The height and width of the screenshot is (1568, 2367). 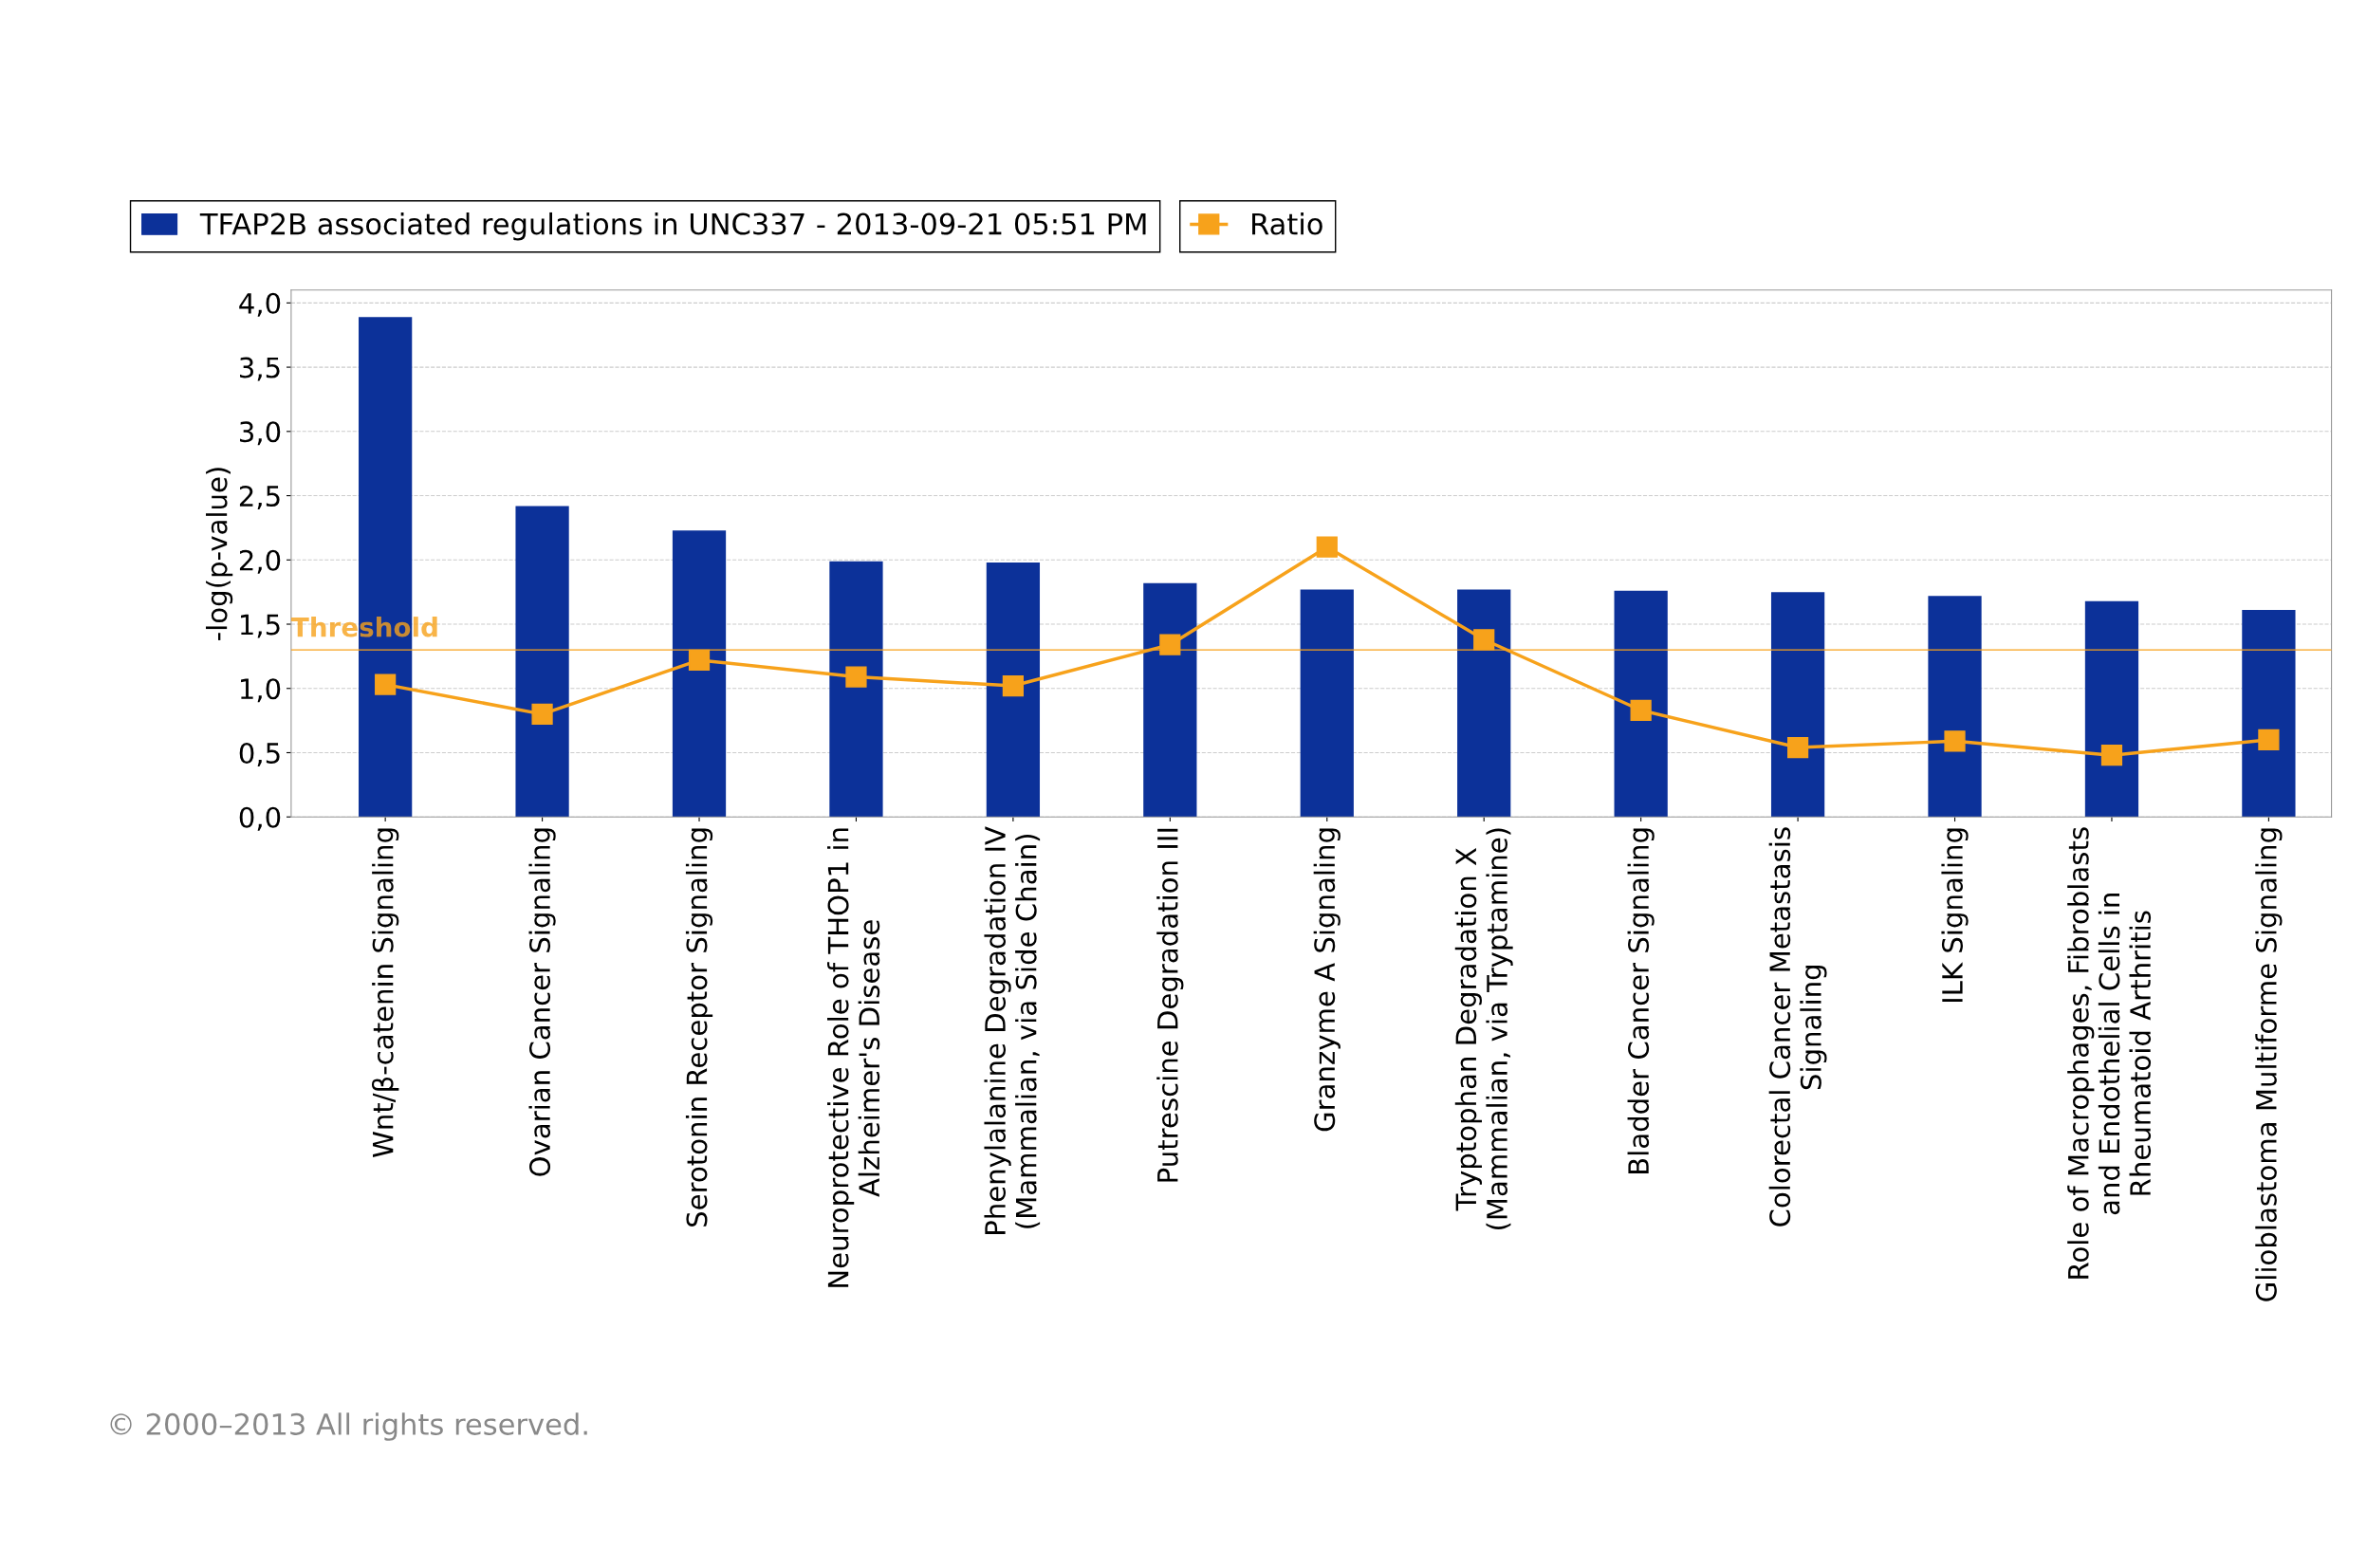 What do you see at coordinates (1483, 1029) in the screenshot?
I see `x-tick-label: Tryptophan Degradation X (Mammalian, via Tryptamine)` at bounding box center [1483, 1029].